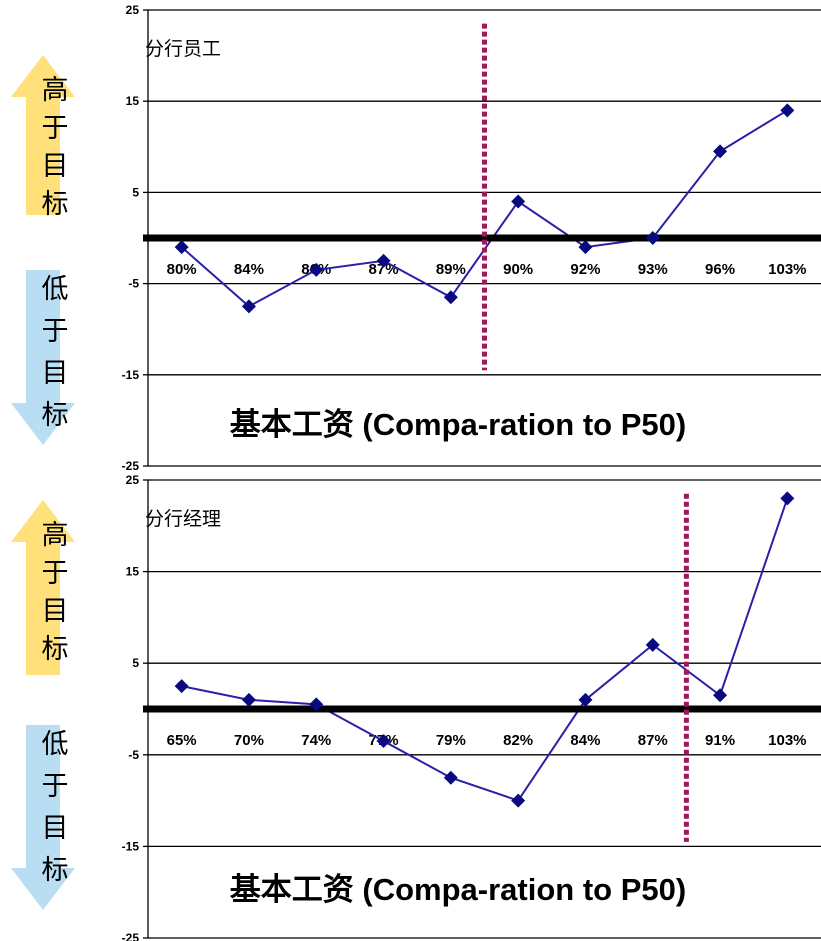 The image size is (821, 941). I want to click on x-category-label: 65%, so click(182, 740).